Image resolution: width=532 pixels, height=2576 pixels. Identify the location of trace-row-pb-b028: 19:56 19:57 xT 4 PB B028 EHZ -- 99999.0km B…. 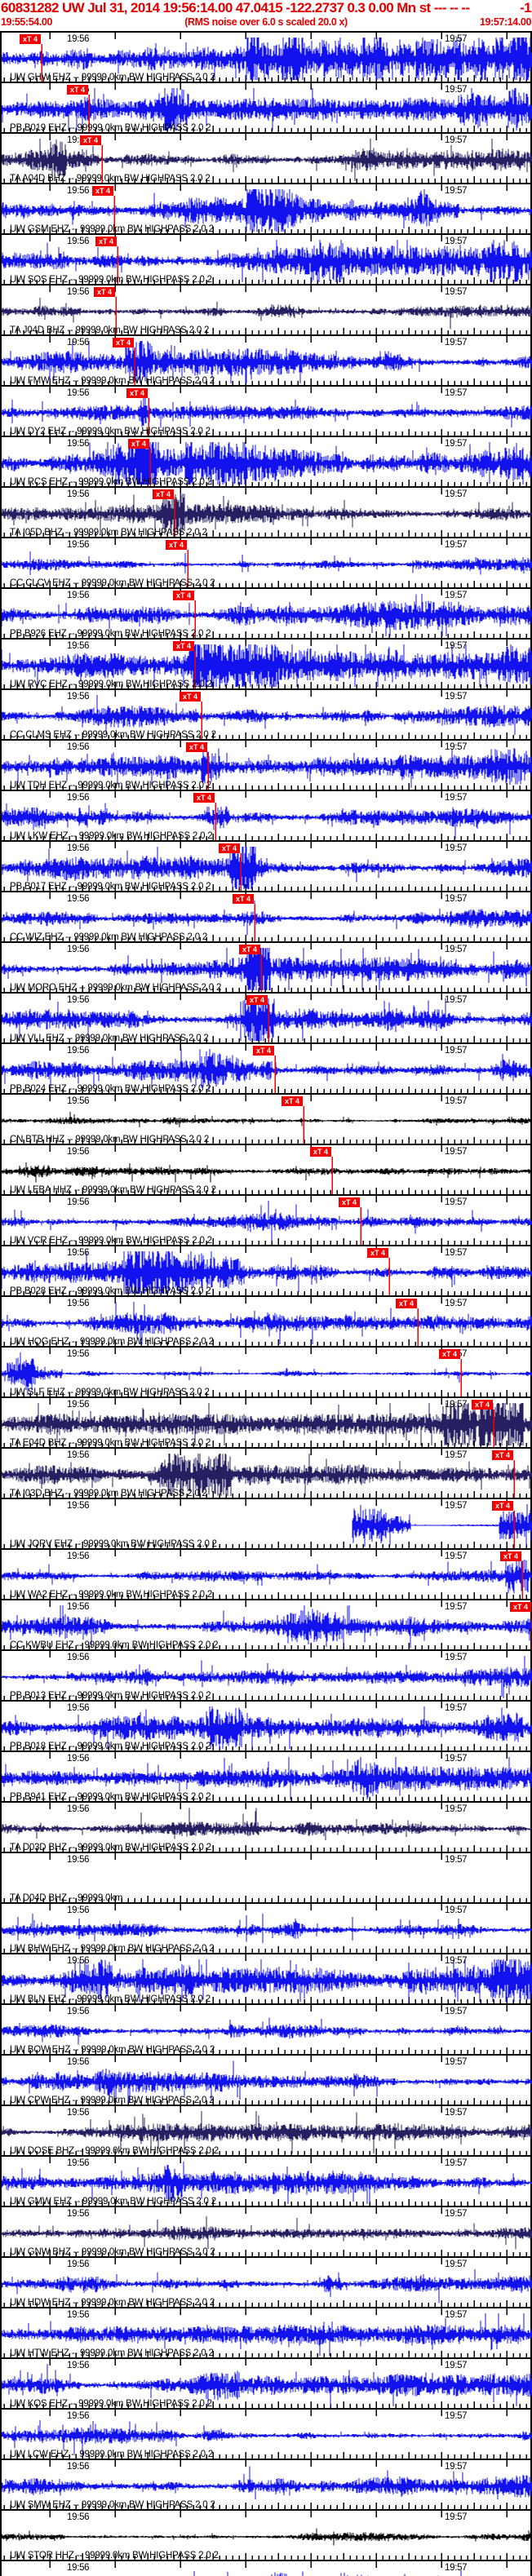
(267, 1270).